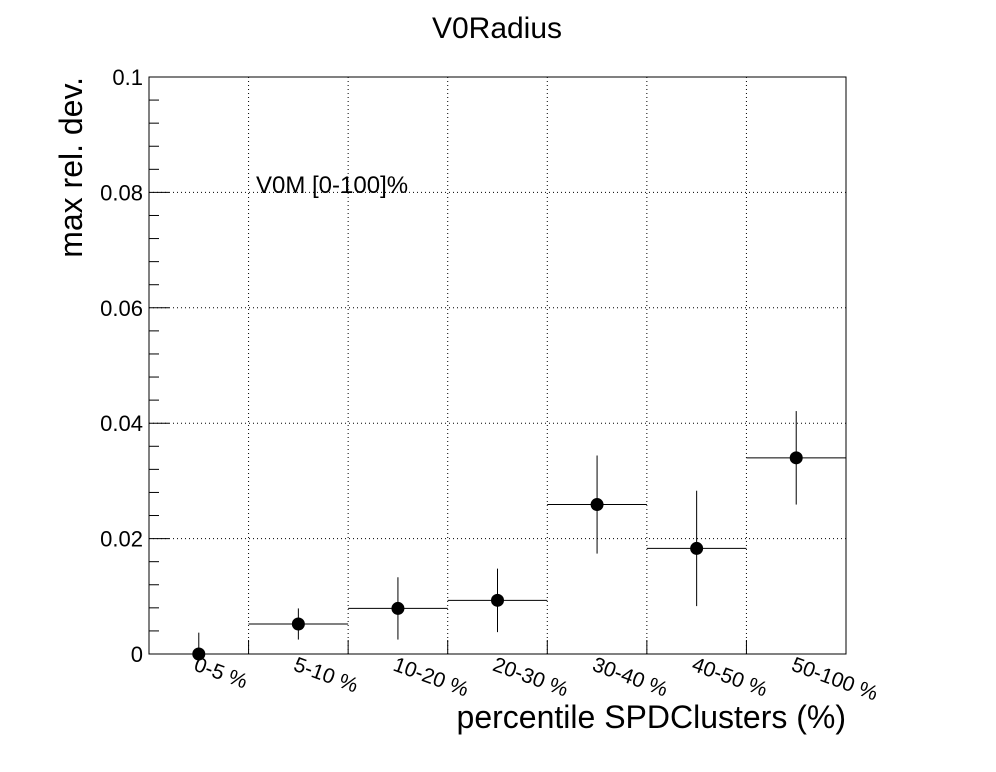  I want to click on y-tick-label: 0.08, so click(121, 192).